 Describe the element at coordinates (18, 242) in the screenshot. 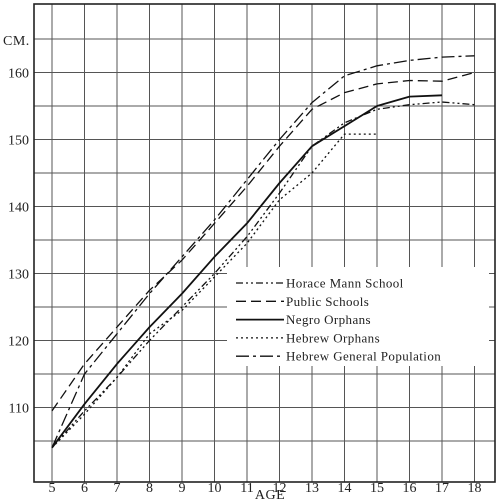

I see `y-tick-labels: 110 120 130 140 150 160` at that location.